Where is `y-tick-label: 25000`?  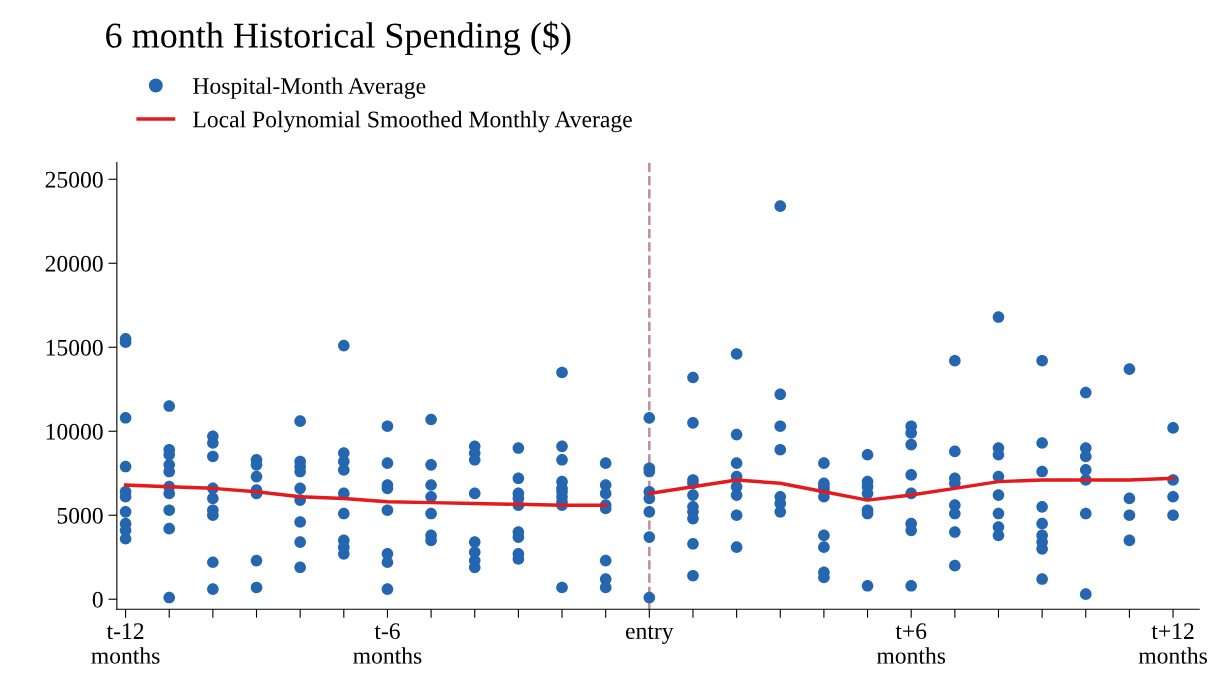 y-tick-label: 25000 is located at coordinates (74, 179).